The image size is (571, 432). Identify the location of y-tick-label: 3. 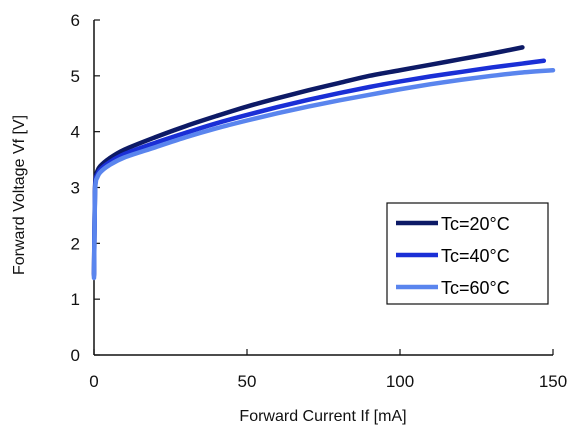
(75, 188).